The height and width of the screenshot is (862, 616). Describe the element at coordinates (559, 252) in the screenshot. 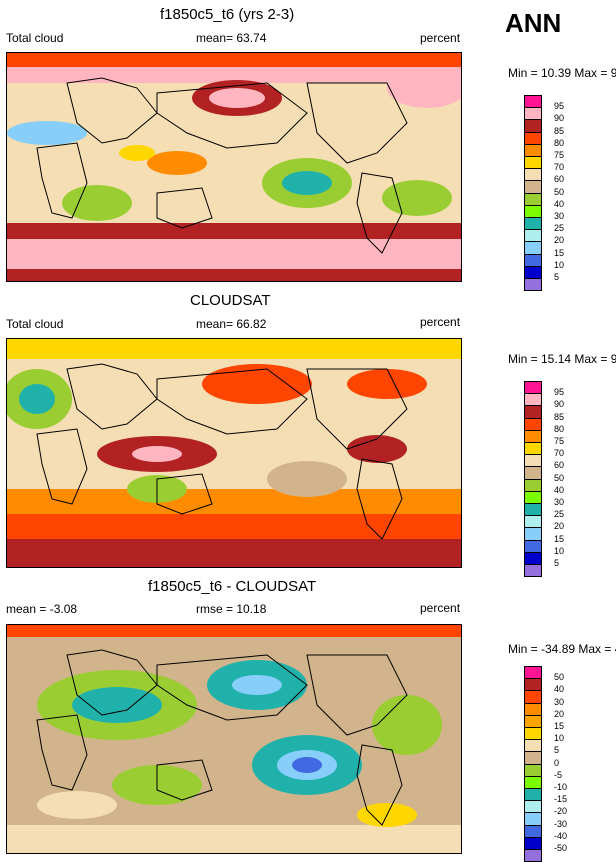

I see `colorbar-tick-label: 15` at that location.